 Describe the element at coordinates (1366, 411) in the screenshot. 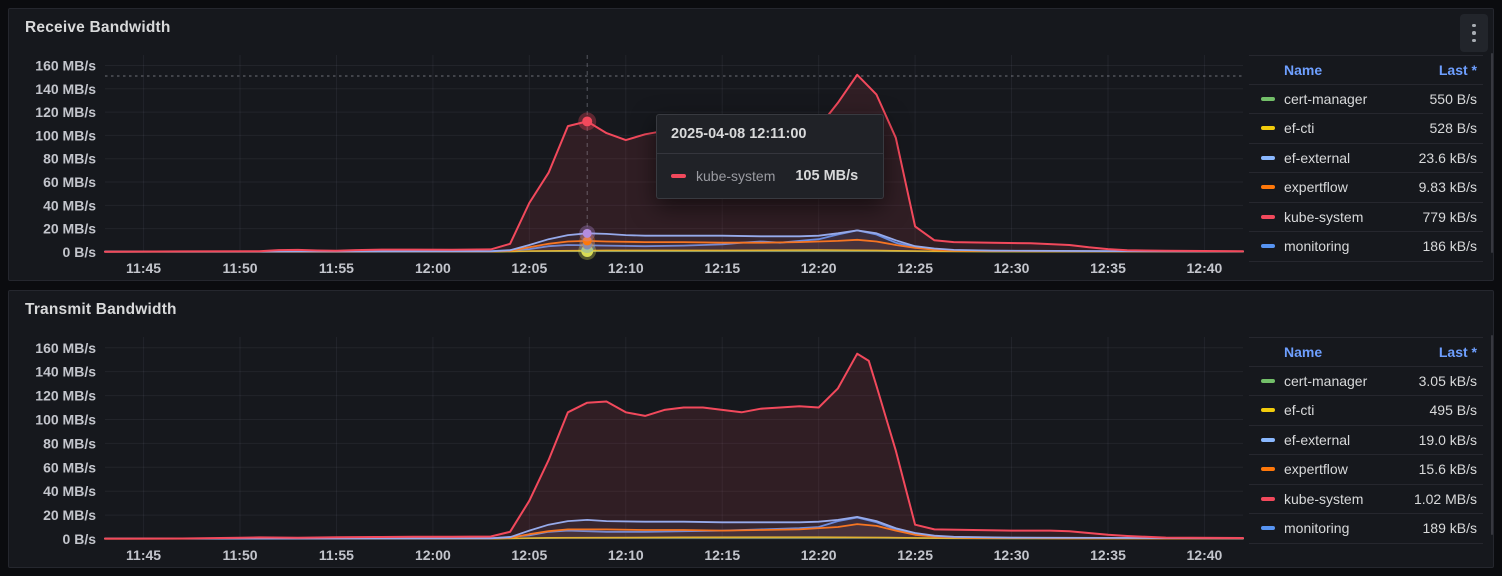

I see `legend-row-ef-cti: ef-cti 495 B/s` at that location.